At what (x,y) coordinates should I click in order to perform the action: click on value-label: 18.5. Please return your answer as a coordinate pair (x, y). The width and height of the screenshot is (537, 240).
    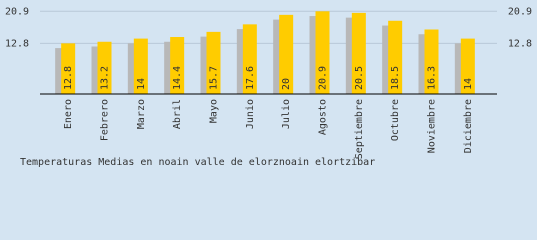
    Looking at the image, I should click on (395, 78).